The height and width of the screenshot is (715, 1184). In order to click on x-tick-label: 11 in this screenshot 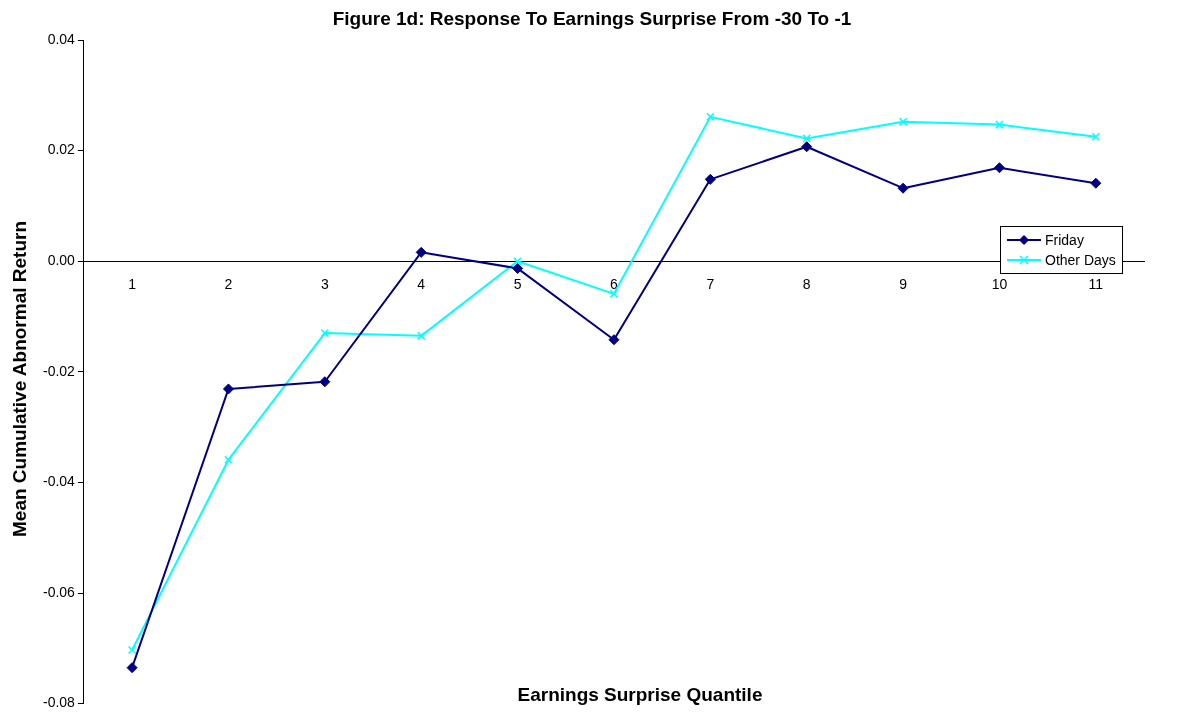, I will do `click(1096, 284)`.